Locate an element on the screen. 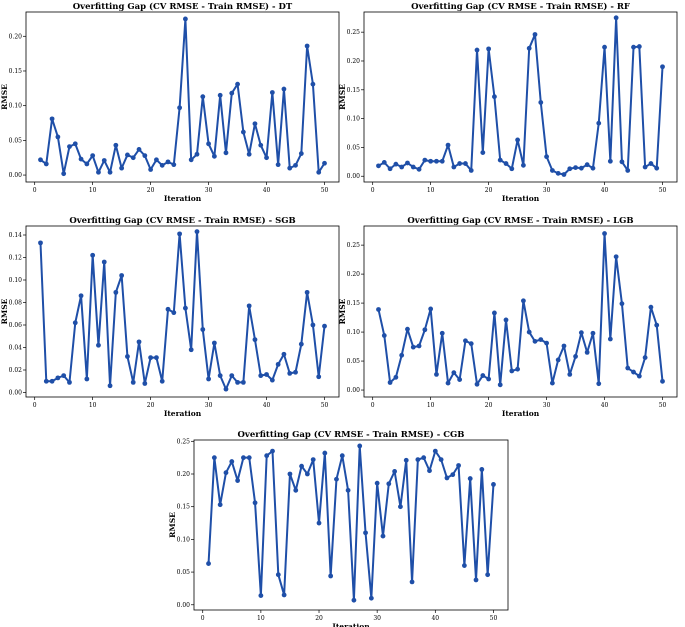 This screenshot has height=627, width=685. x-tick-label: 10 is located at coordinates (431, 405).